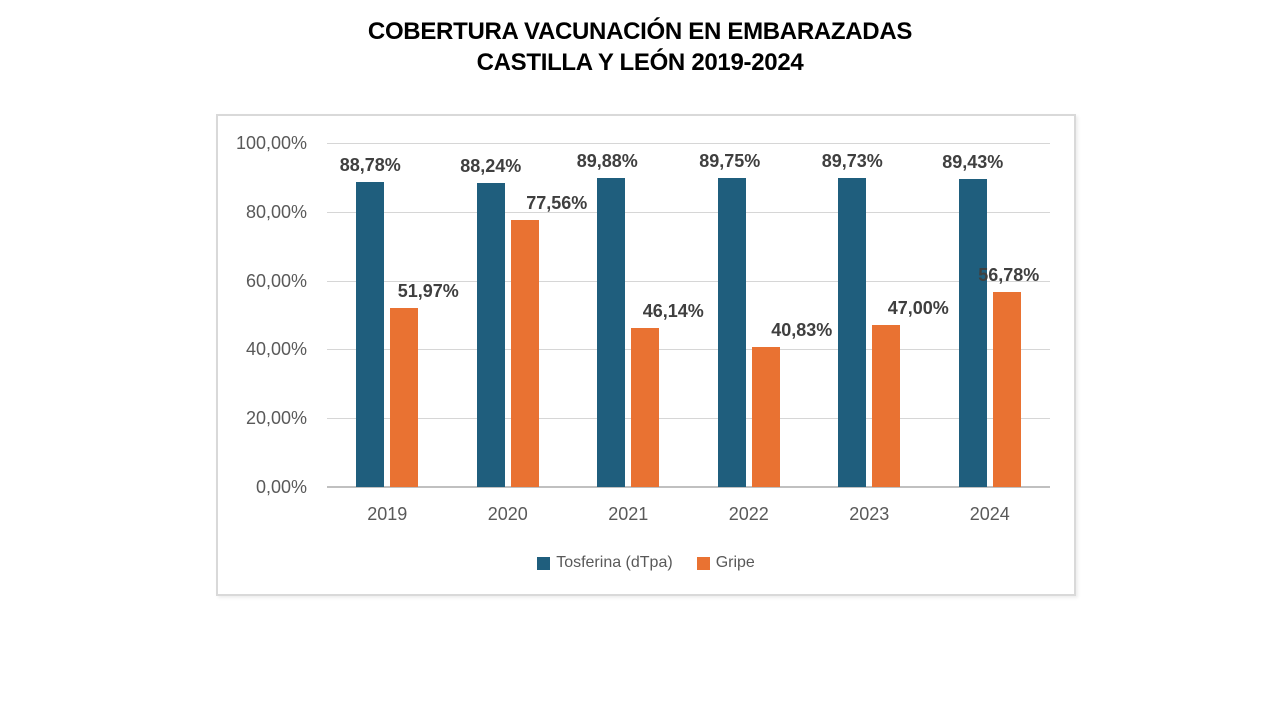 Image resolution: width=1280 pixels, height=720 pixels. I want to click on data-label-tosferina-dtpa-2024: 89,43%, so click(973, 162).